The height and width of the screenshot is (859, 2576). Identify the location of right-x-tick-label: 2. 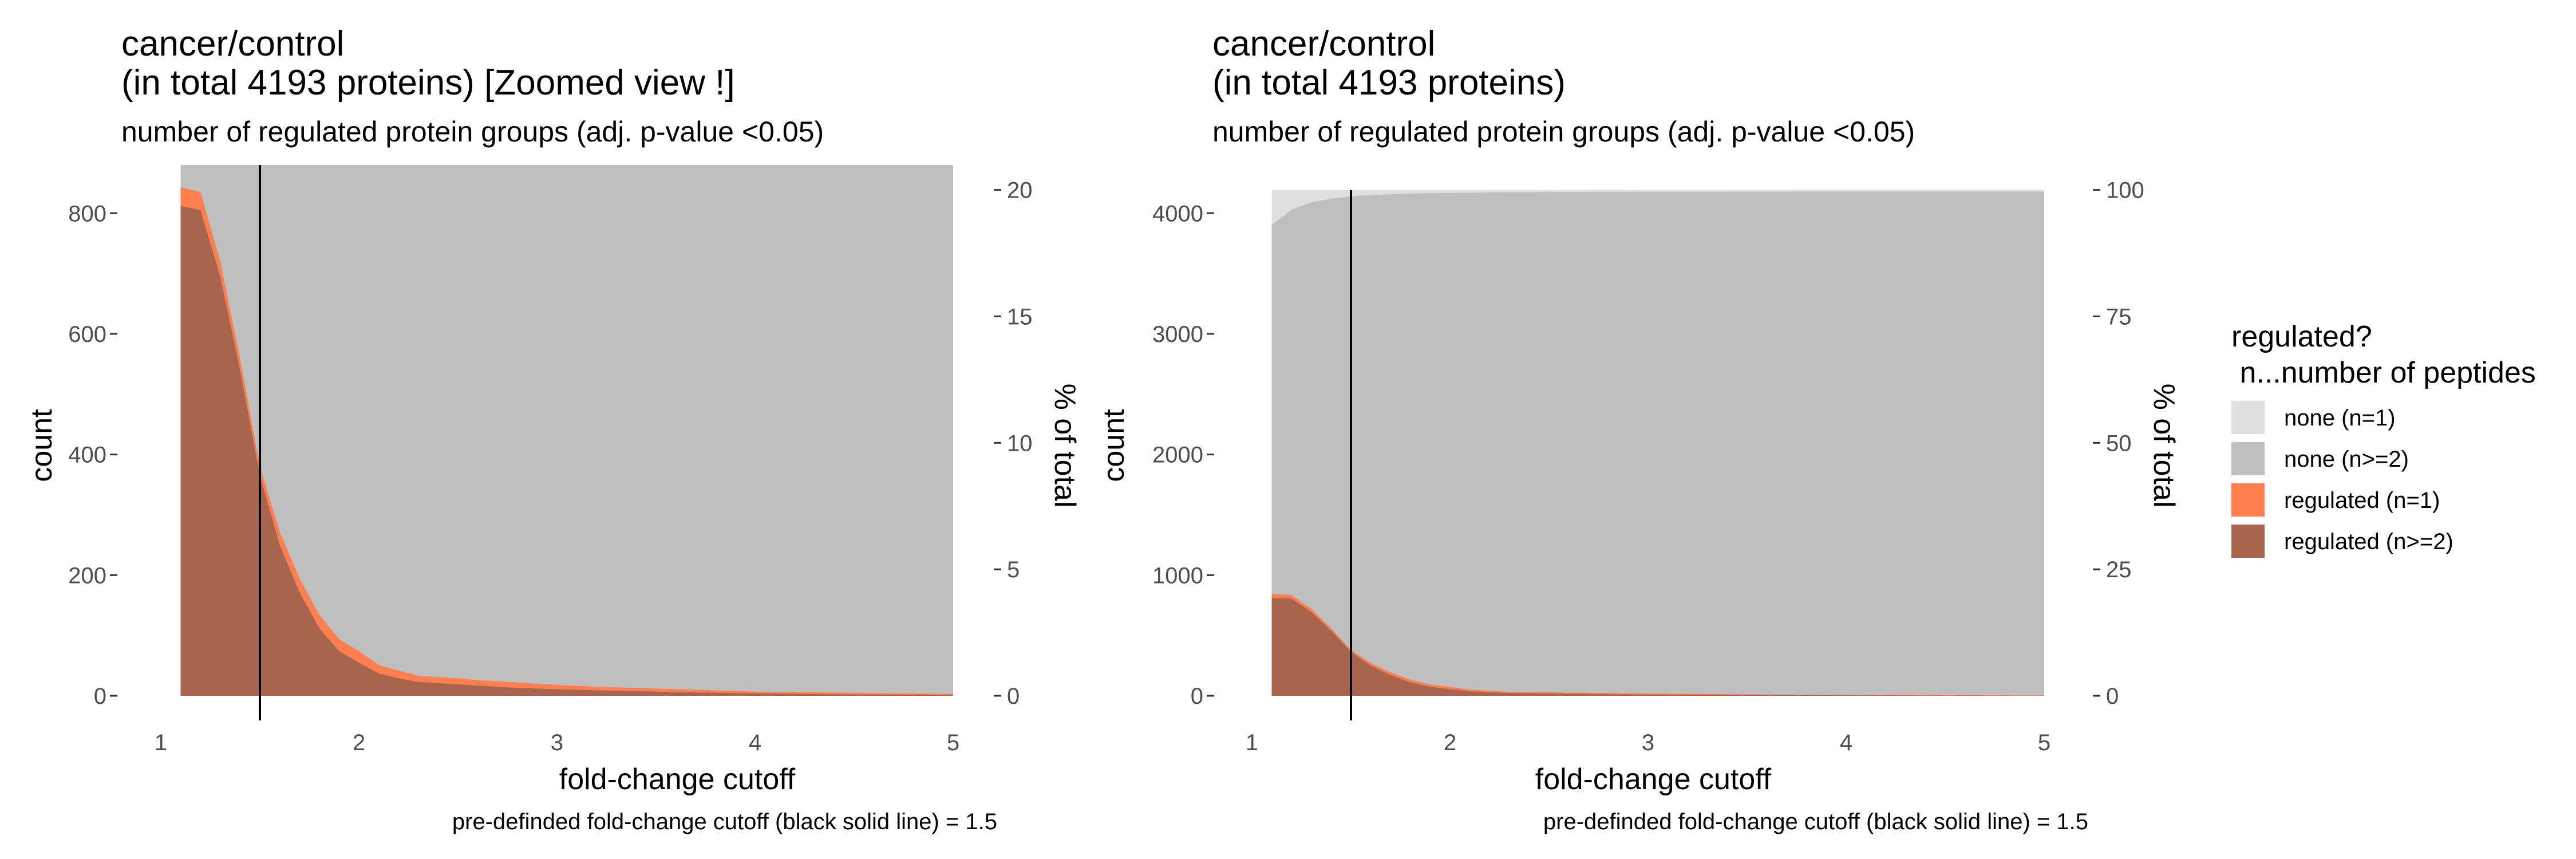
(1450, 742).